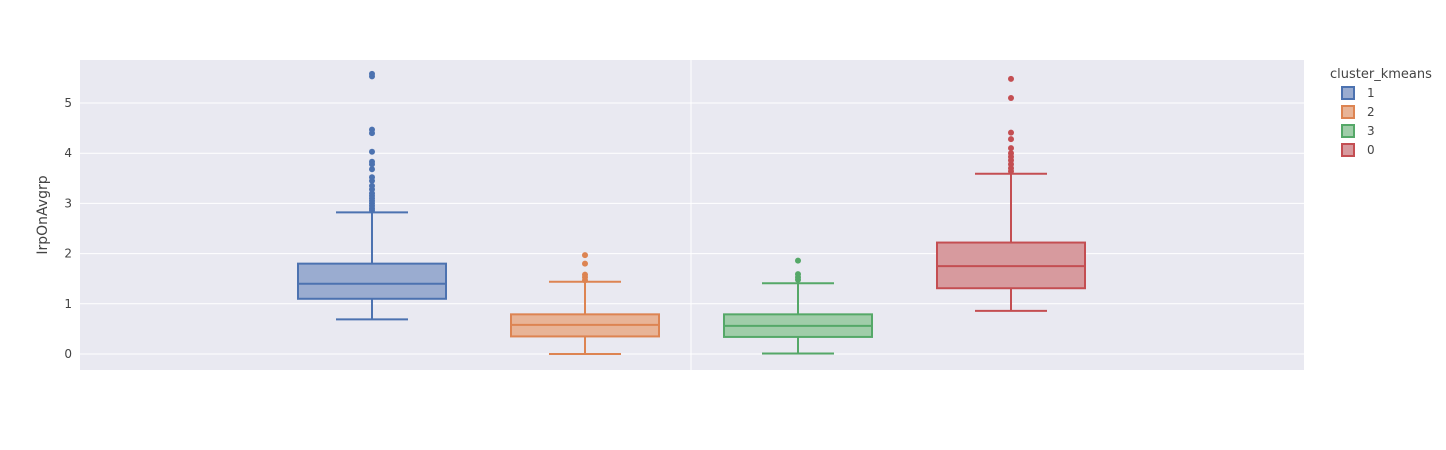 The width and height of the screenshot is (1446, 450). What do you see at coordinates (43, 214) in the screenshot?
I see `y-axis-title: IrpOnAvgrp` at bounding box center [43, 214].